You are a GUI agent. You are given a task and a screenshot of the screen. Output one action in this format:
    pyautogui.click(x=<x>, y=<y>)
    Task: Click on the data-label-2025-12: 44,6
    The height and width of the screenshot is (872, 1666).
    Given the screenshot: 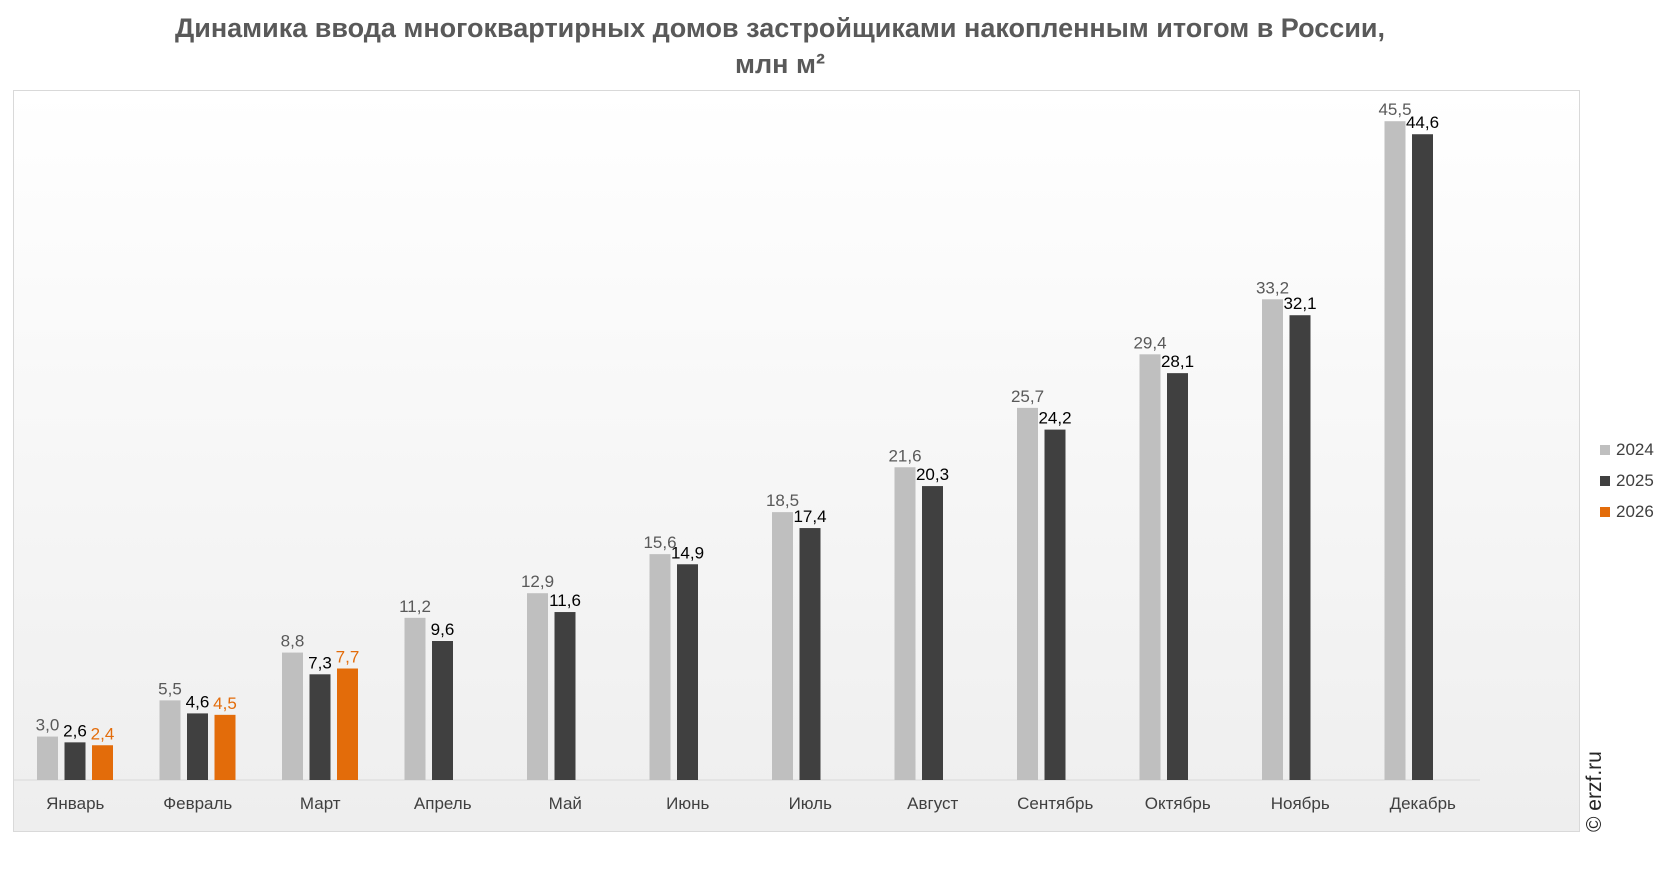 What is the action you would take?
    pyautogui.click(x=1422, y=122)
    